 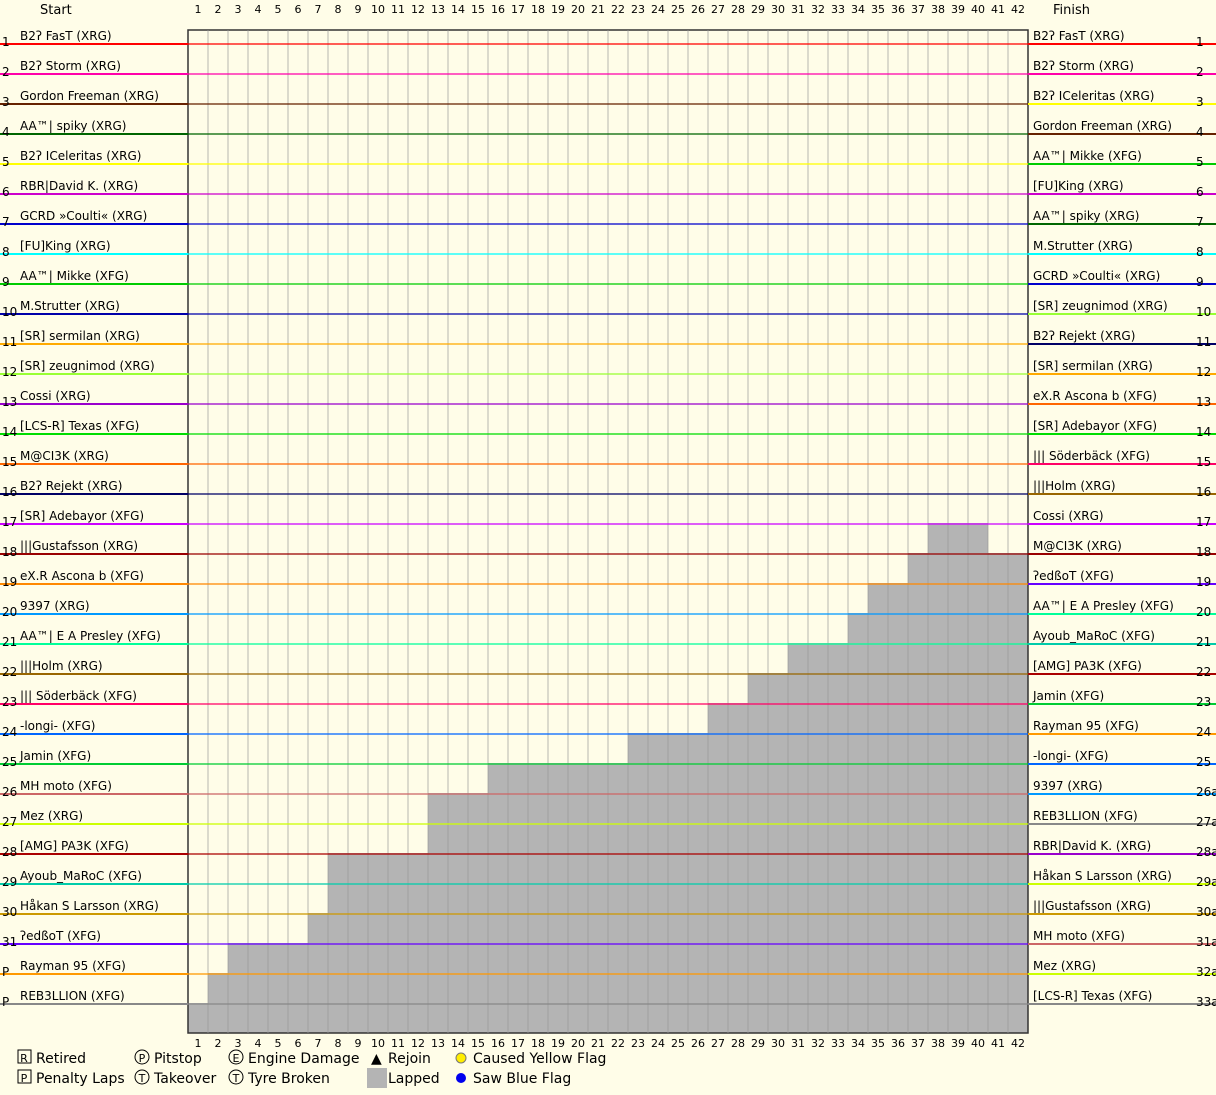 What do you see at coordinates (178, 1059) in the screenshot?
I see `legend-label: Pitstop` at bounding box center [178, 1059].